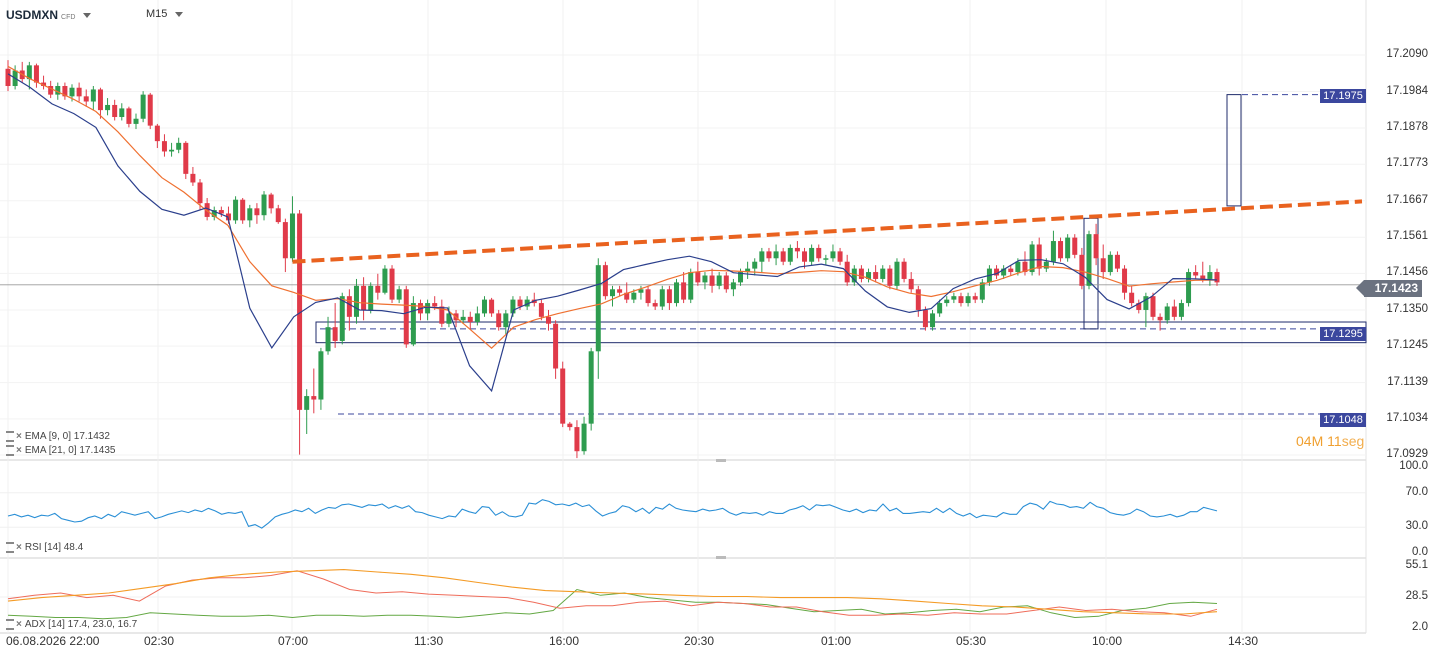  I want to click on price-tick-label: 17.1139, so click(1407, 381).